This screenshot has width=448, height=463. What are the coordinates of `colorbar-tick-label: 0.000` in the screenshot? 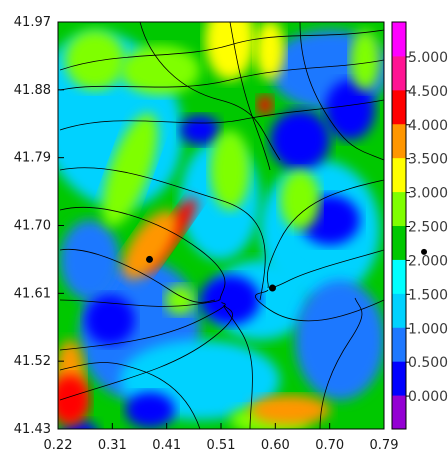 It's located at (428, 397).